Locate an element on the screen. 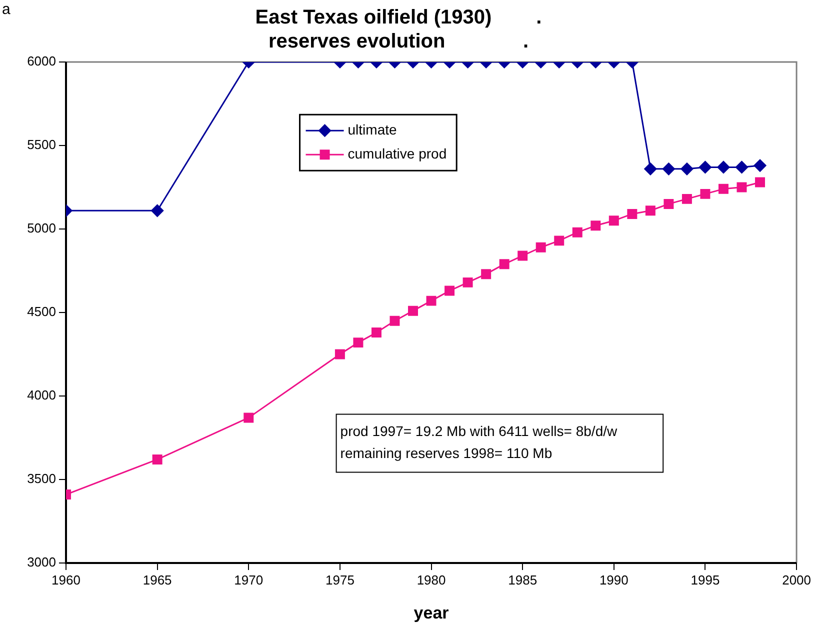 This screenshot has width=814, height=632. y-tick-label: 5500 is located at coordinates (41, 144).